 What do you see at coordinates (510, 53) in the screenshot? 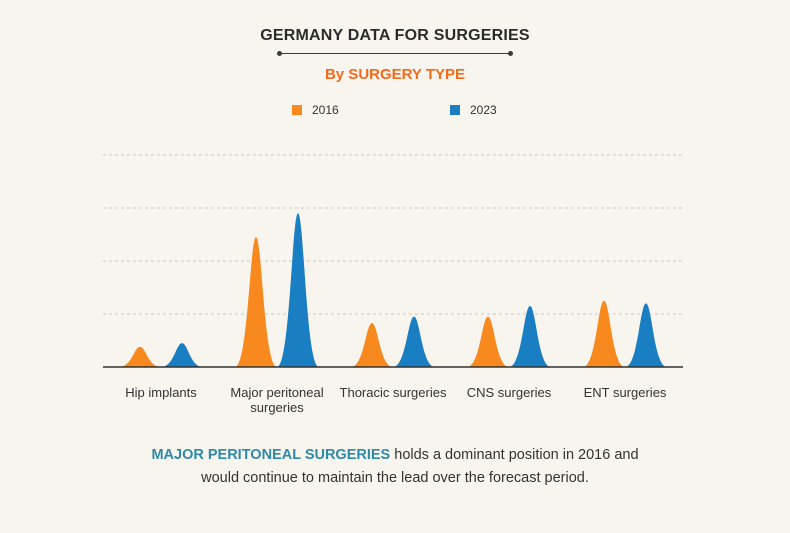
I see `divider-dot-right` at bounding box center [510, 53].